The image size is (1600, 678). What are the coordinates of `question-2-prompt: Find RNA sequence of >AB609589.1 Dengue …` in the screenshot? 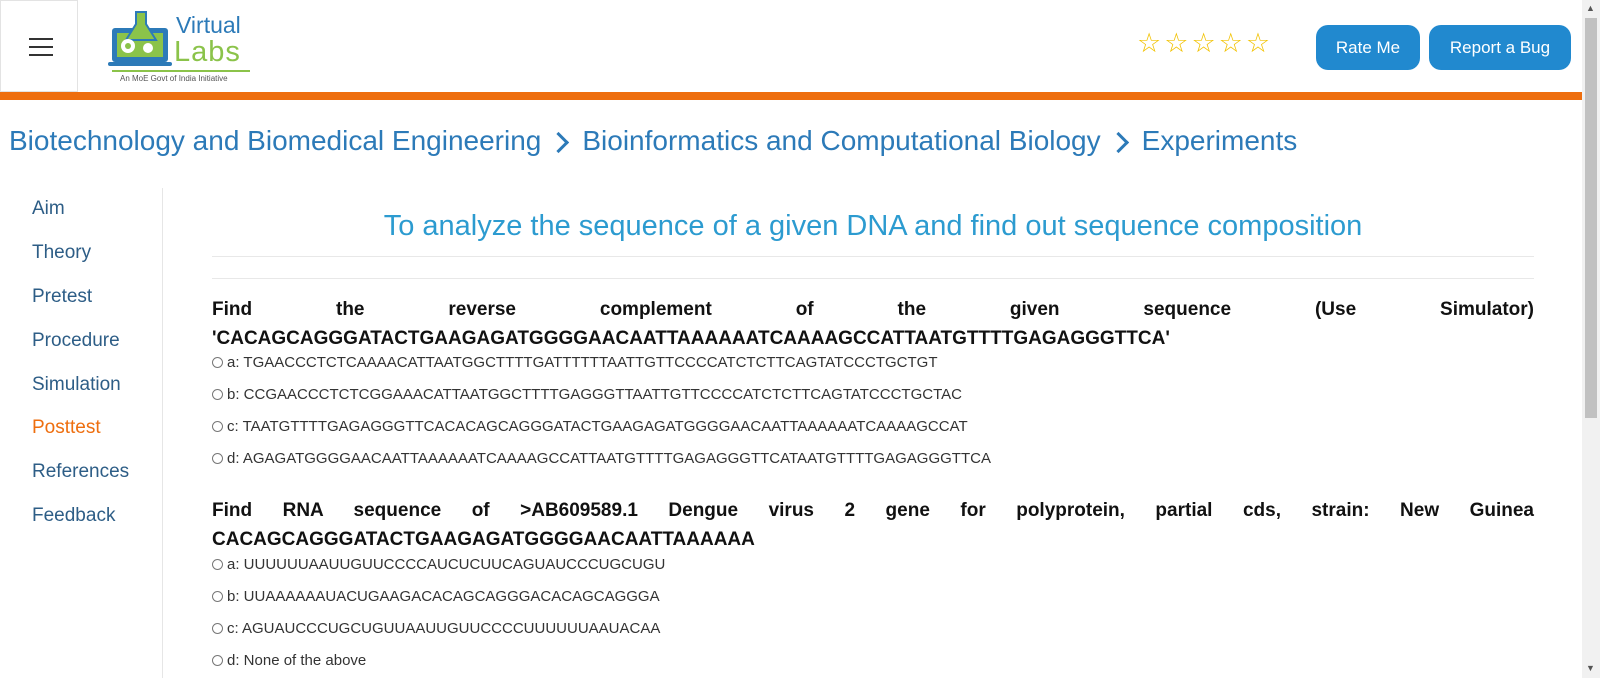 It's located at (873, 510).